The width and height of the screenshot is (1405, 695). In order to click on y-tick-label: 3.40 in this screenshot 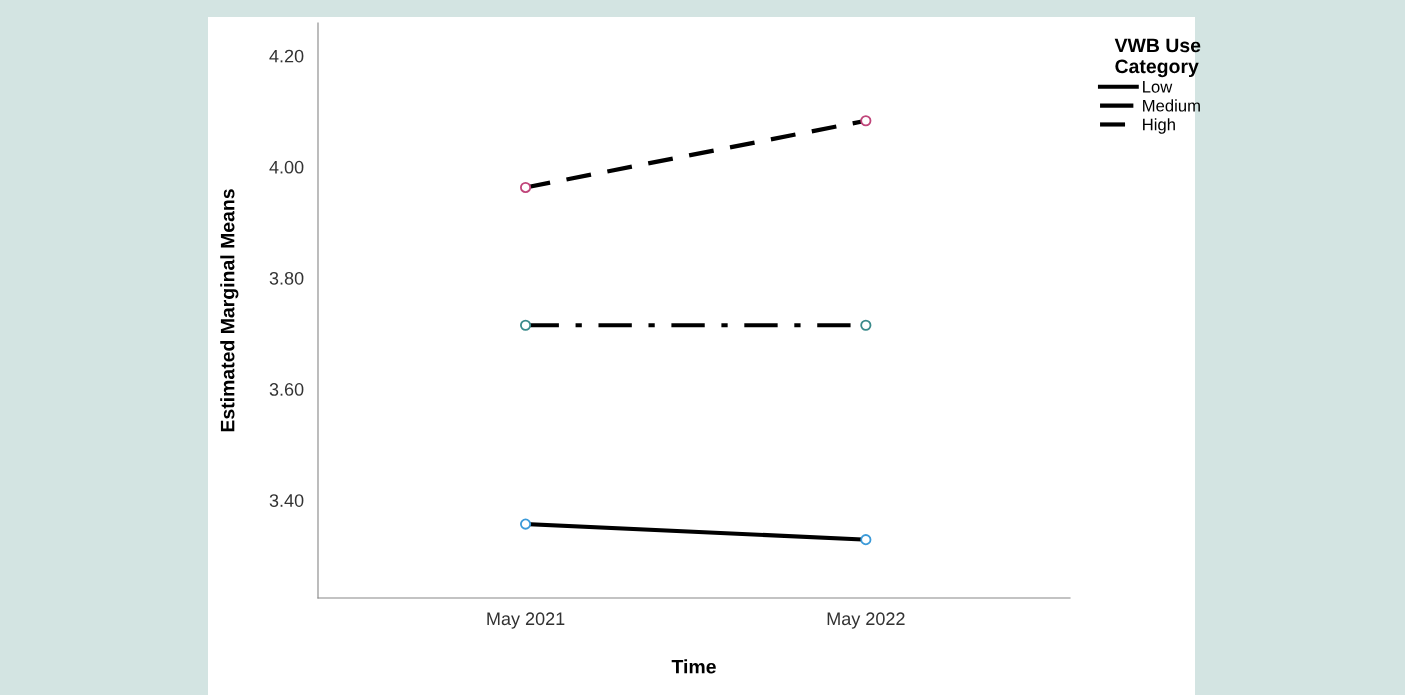, I will do `click(286, 500)`.